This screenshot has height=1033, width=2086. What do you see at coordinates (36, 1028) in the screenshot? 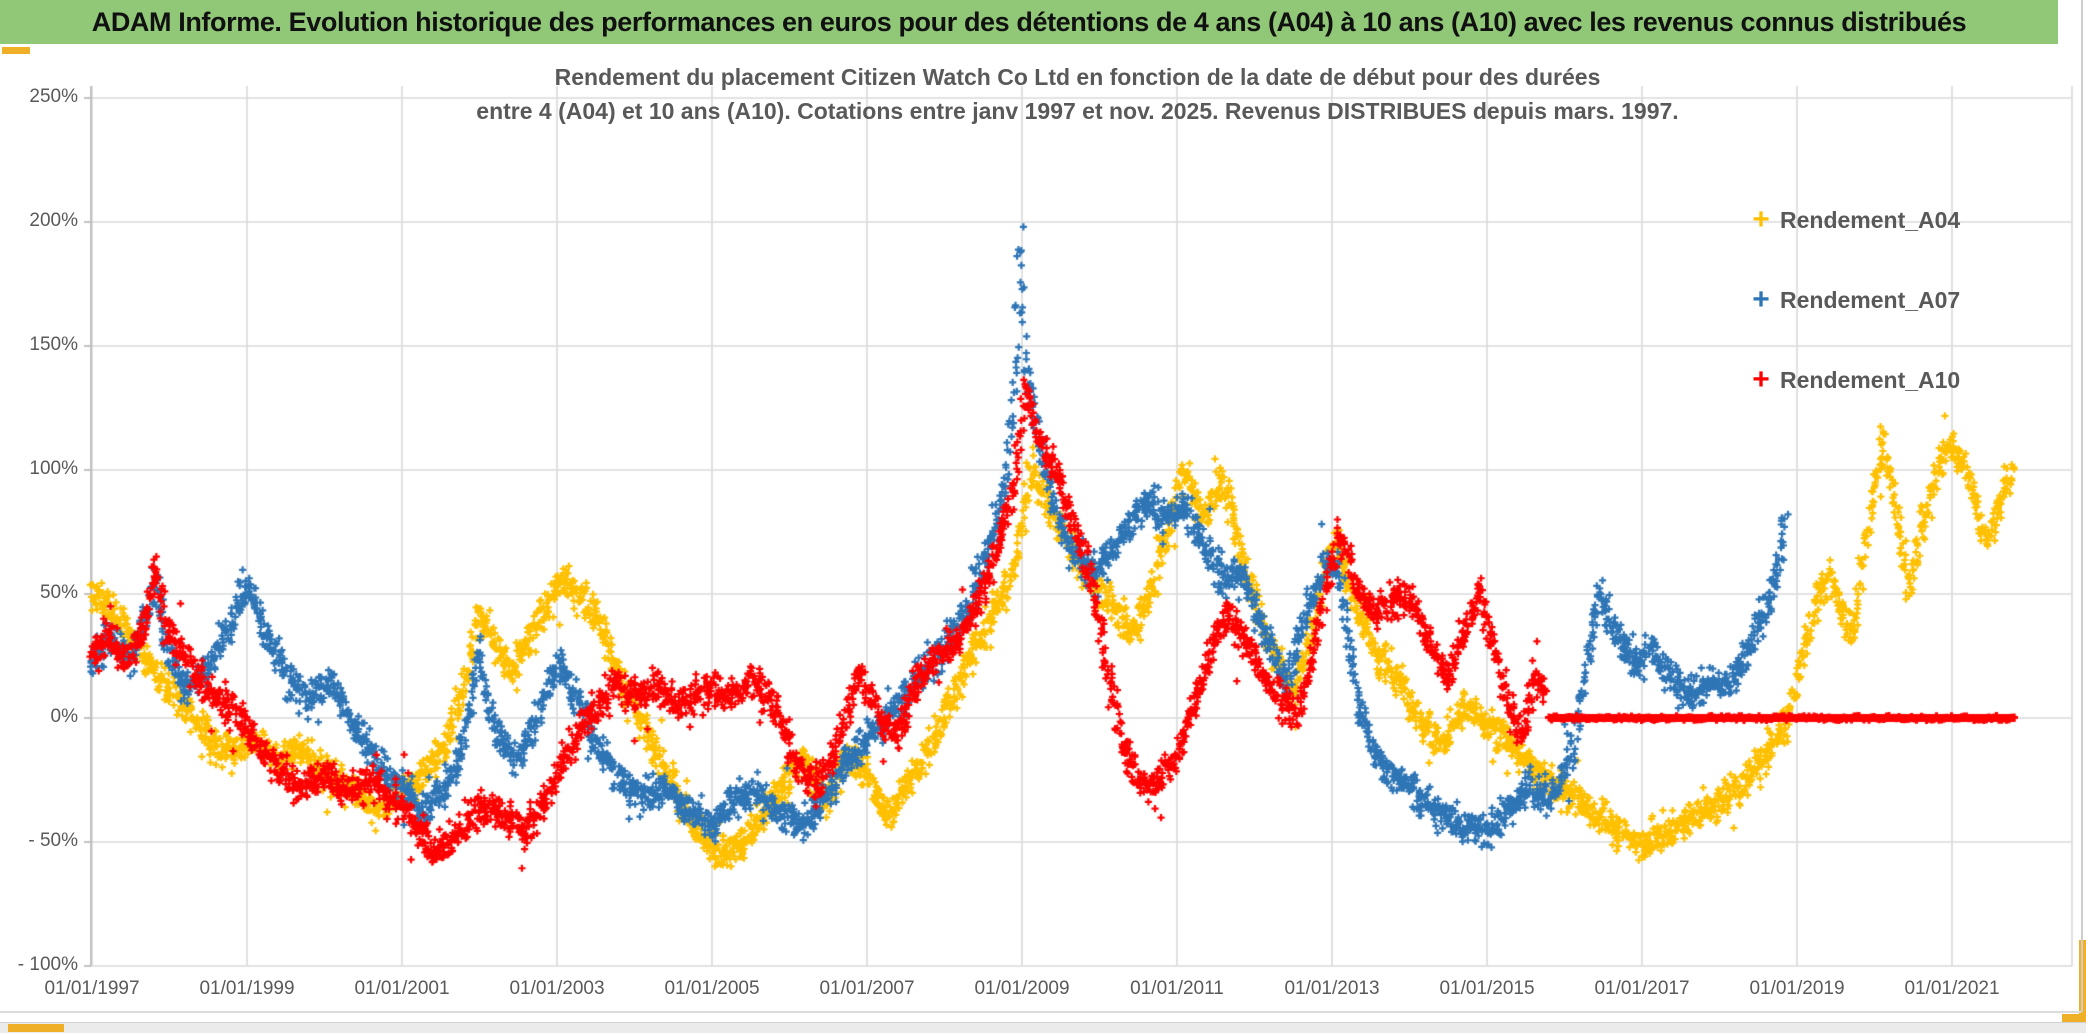
I see `scrollbar-thumb` at bounding box center [36, 1028].